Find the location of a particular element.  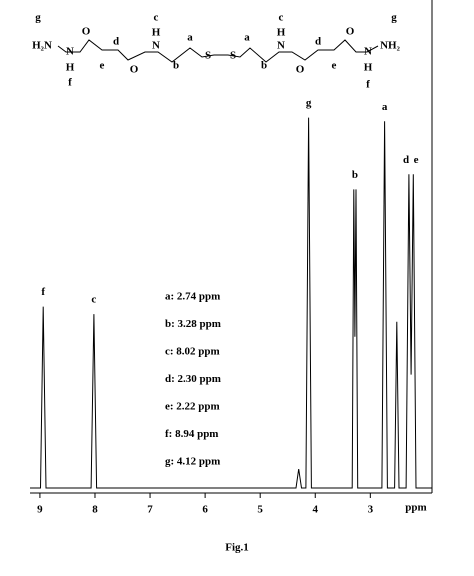

x-tick-label: 5 is located at coordinates (260, 510).